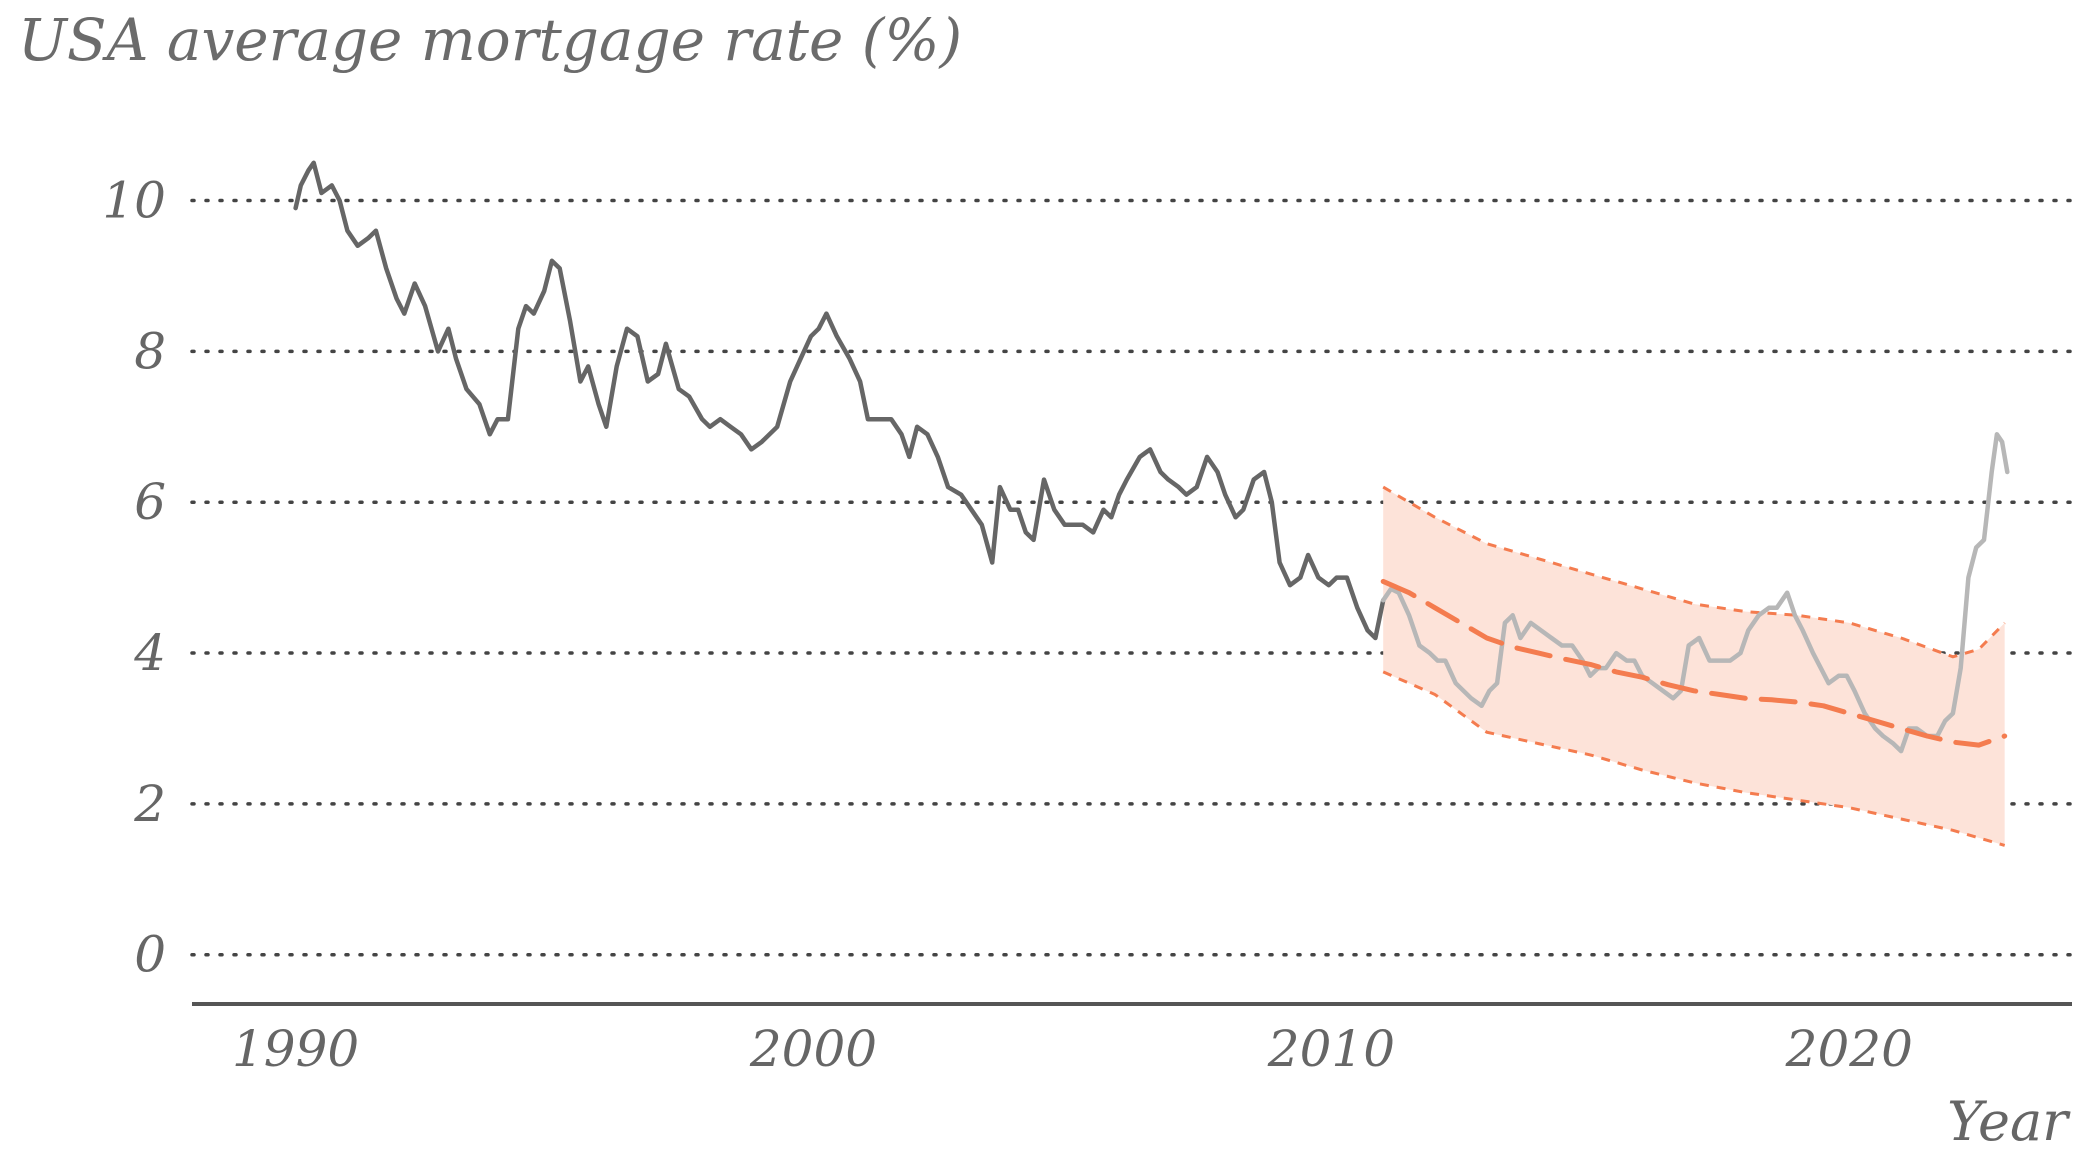  What do you see at coordinates (2009, 1121) in the screenshot?
I see `x-axis-label: Year` at bounding box center [2009, 1121].